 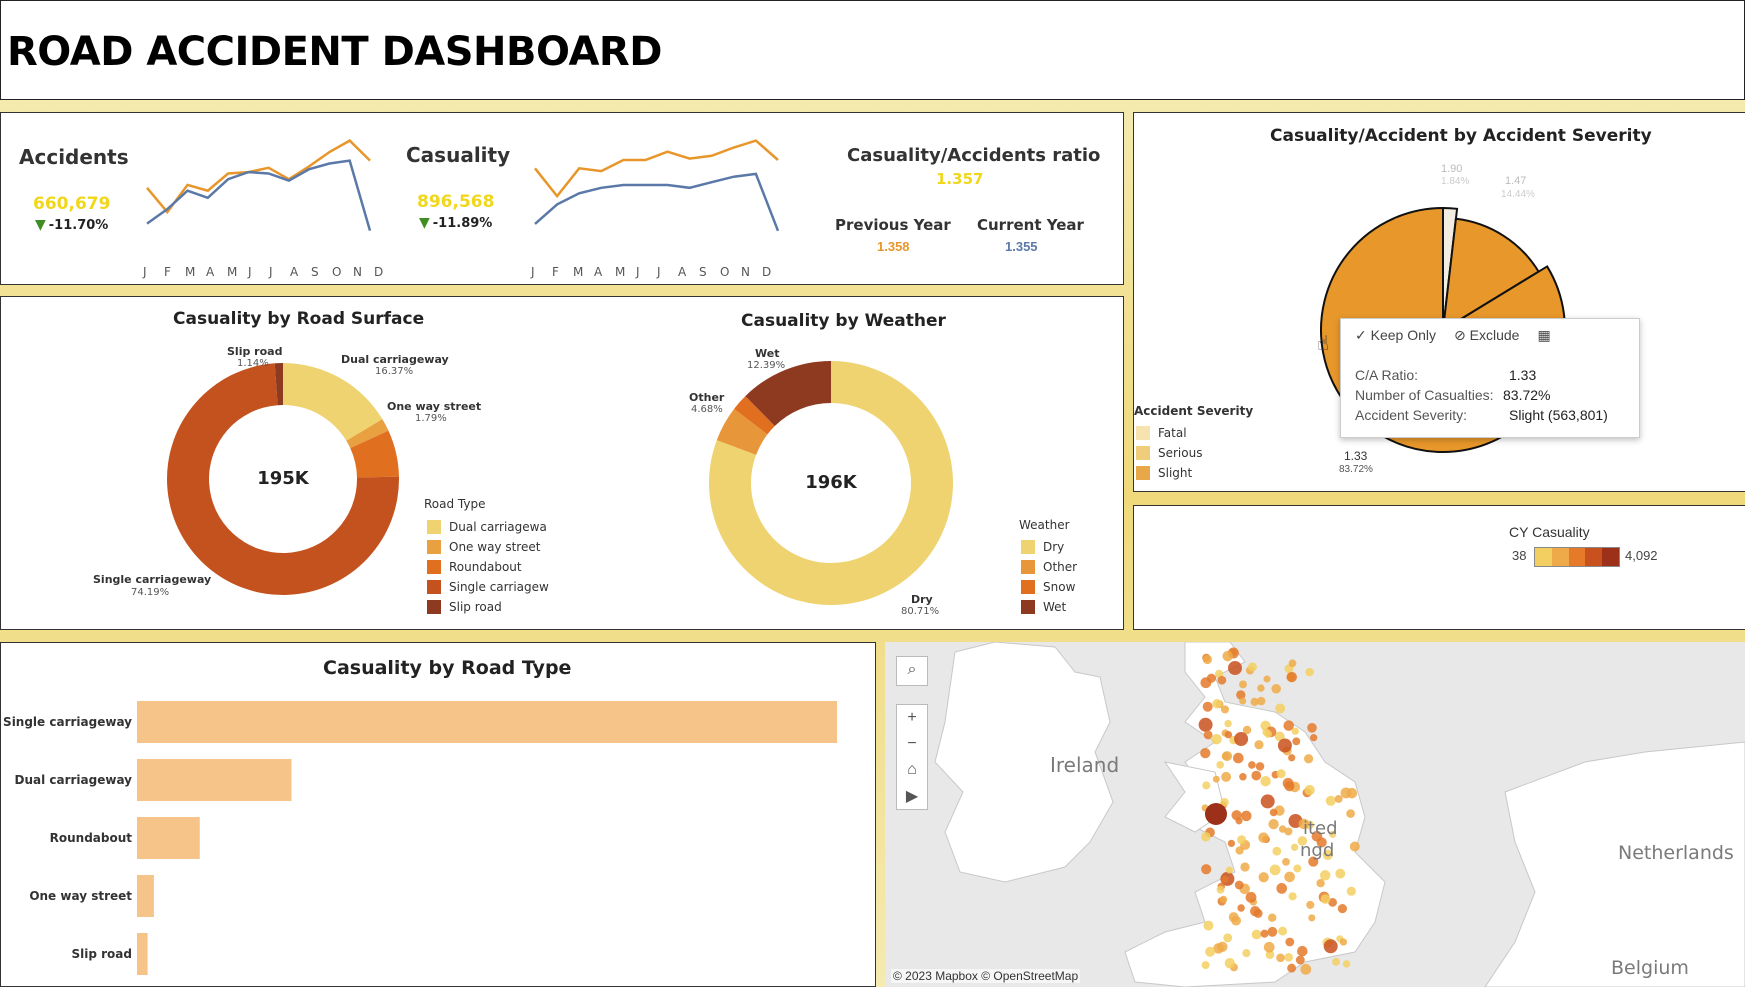 What do you see at coordinates (1395, 335) in the screenshot?
I see `keep-only-button: ✓ Keep Only` at bounding box center [1395, 335].